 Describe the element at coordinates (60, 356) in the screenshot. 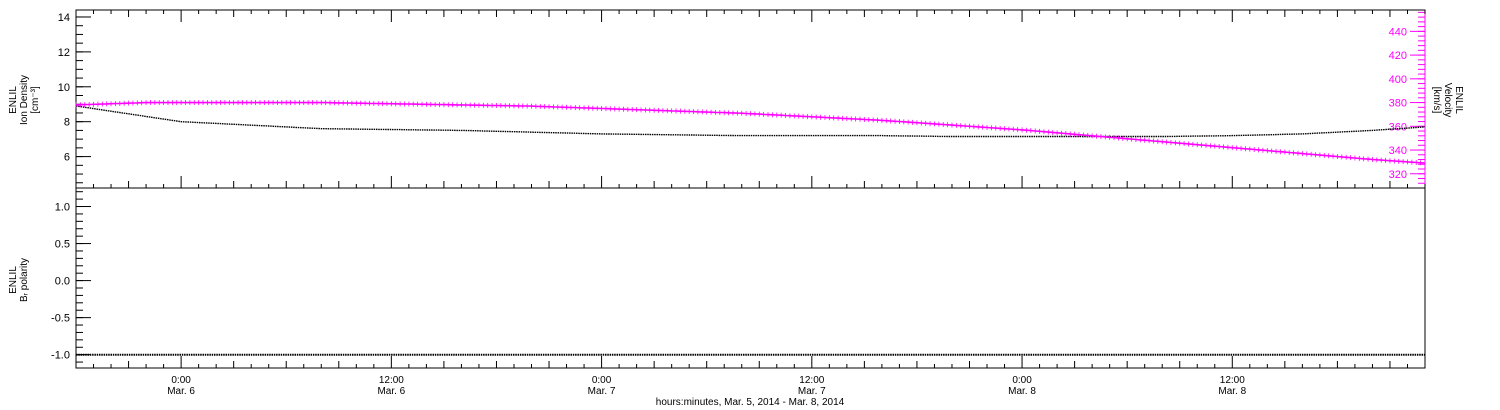

I see `polarity-axis-tick-label: -1.0` at that location.